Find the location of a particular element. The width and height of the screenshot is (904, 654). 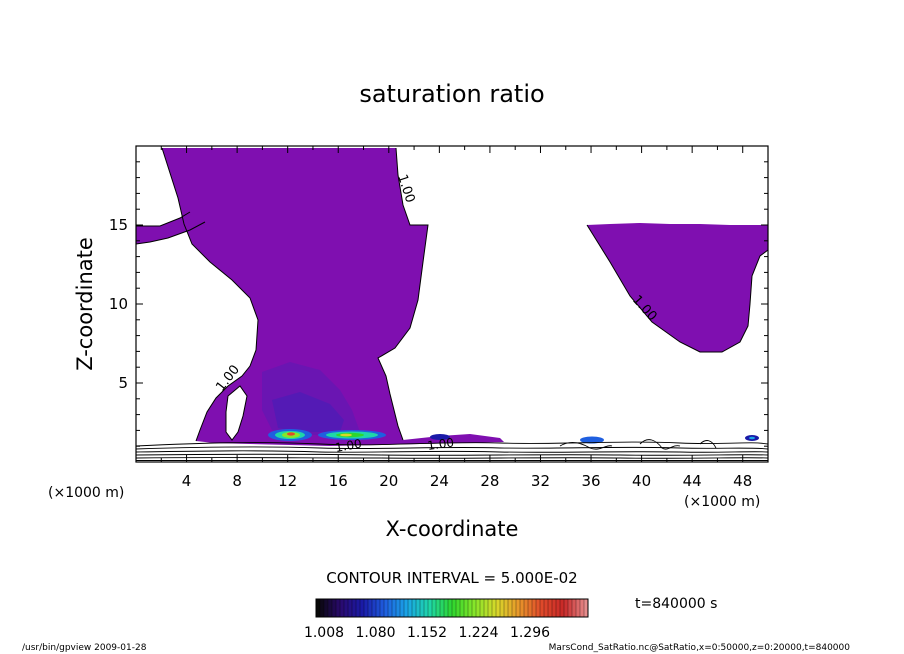

y-axis-label: Z-coordinate is located at coordinates (85, 304).